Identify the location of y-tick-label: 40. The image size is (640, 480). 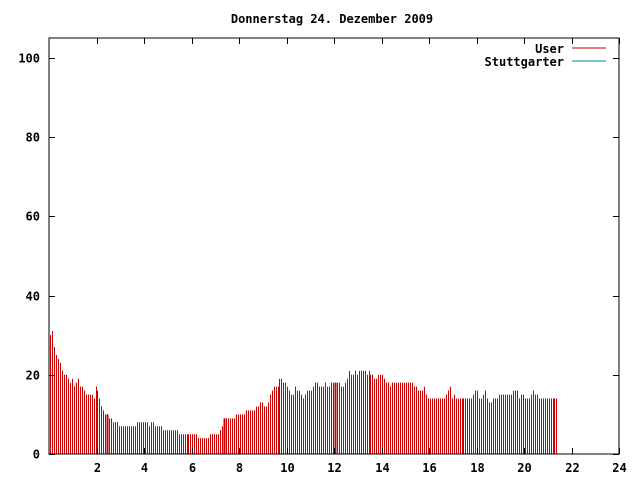
(33, 297).